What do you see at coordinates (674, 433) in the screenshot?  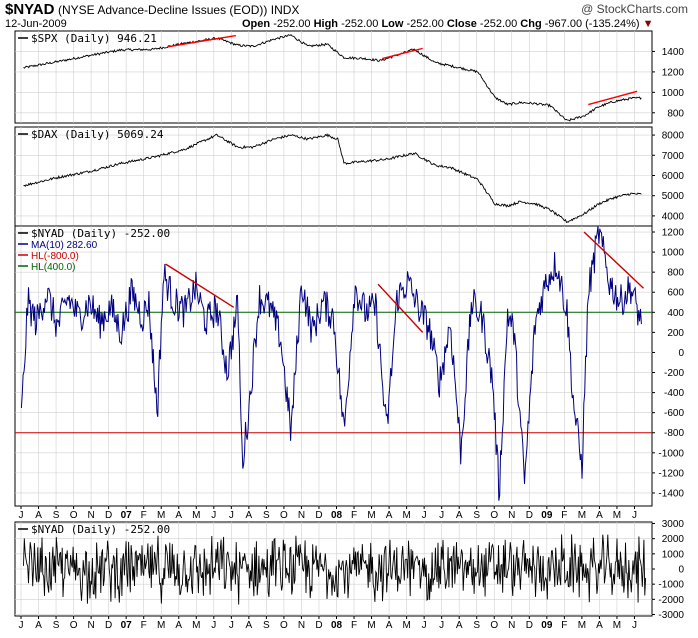 I see `y-tick-label: -800` at bounding box center [674, 433].